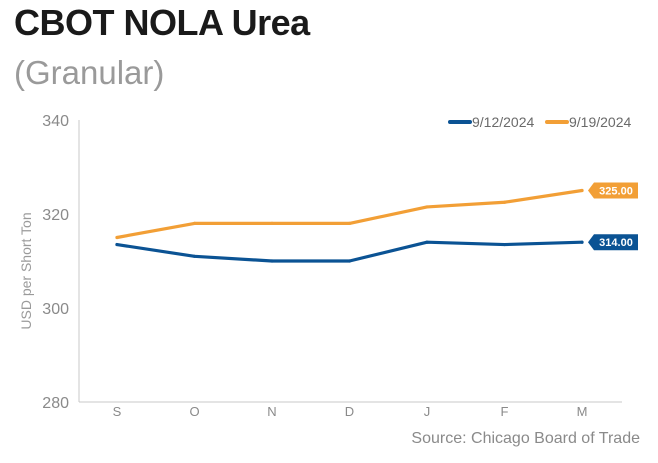 The image size is (658, 463). I want to click on legend-item: 9/19/2024, so click(588, 122).